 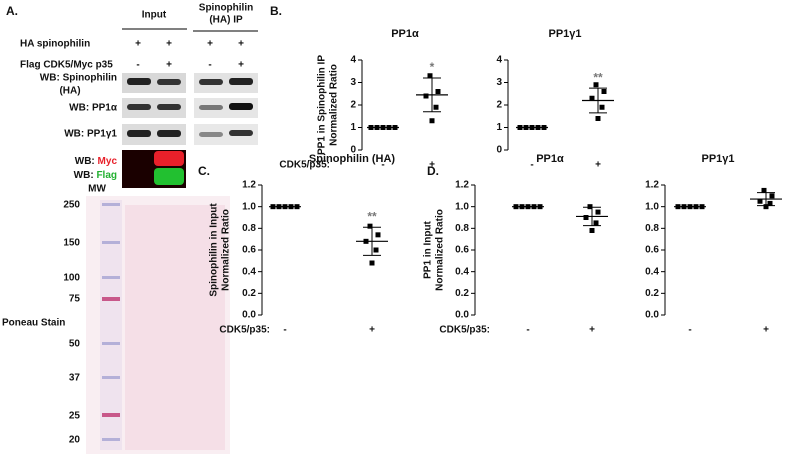 What do you see at coordinates (106, 175) in the screenshot?
I see `tag-name: Flag` at bounding box center [106, 175].